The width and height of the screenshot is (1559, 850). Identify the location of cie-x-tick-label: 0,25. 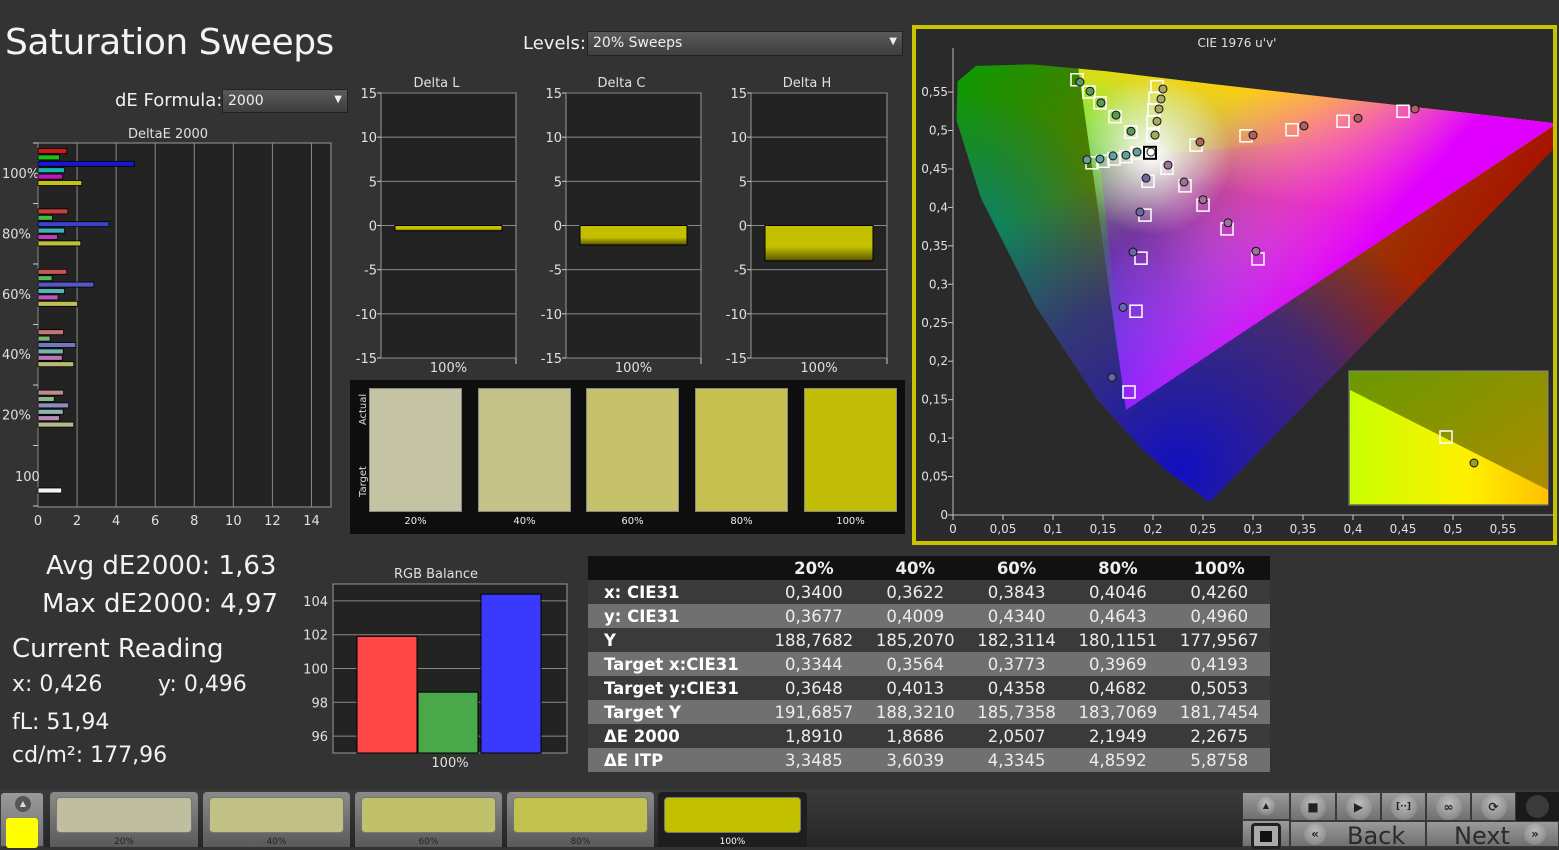
(1203, 529).